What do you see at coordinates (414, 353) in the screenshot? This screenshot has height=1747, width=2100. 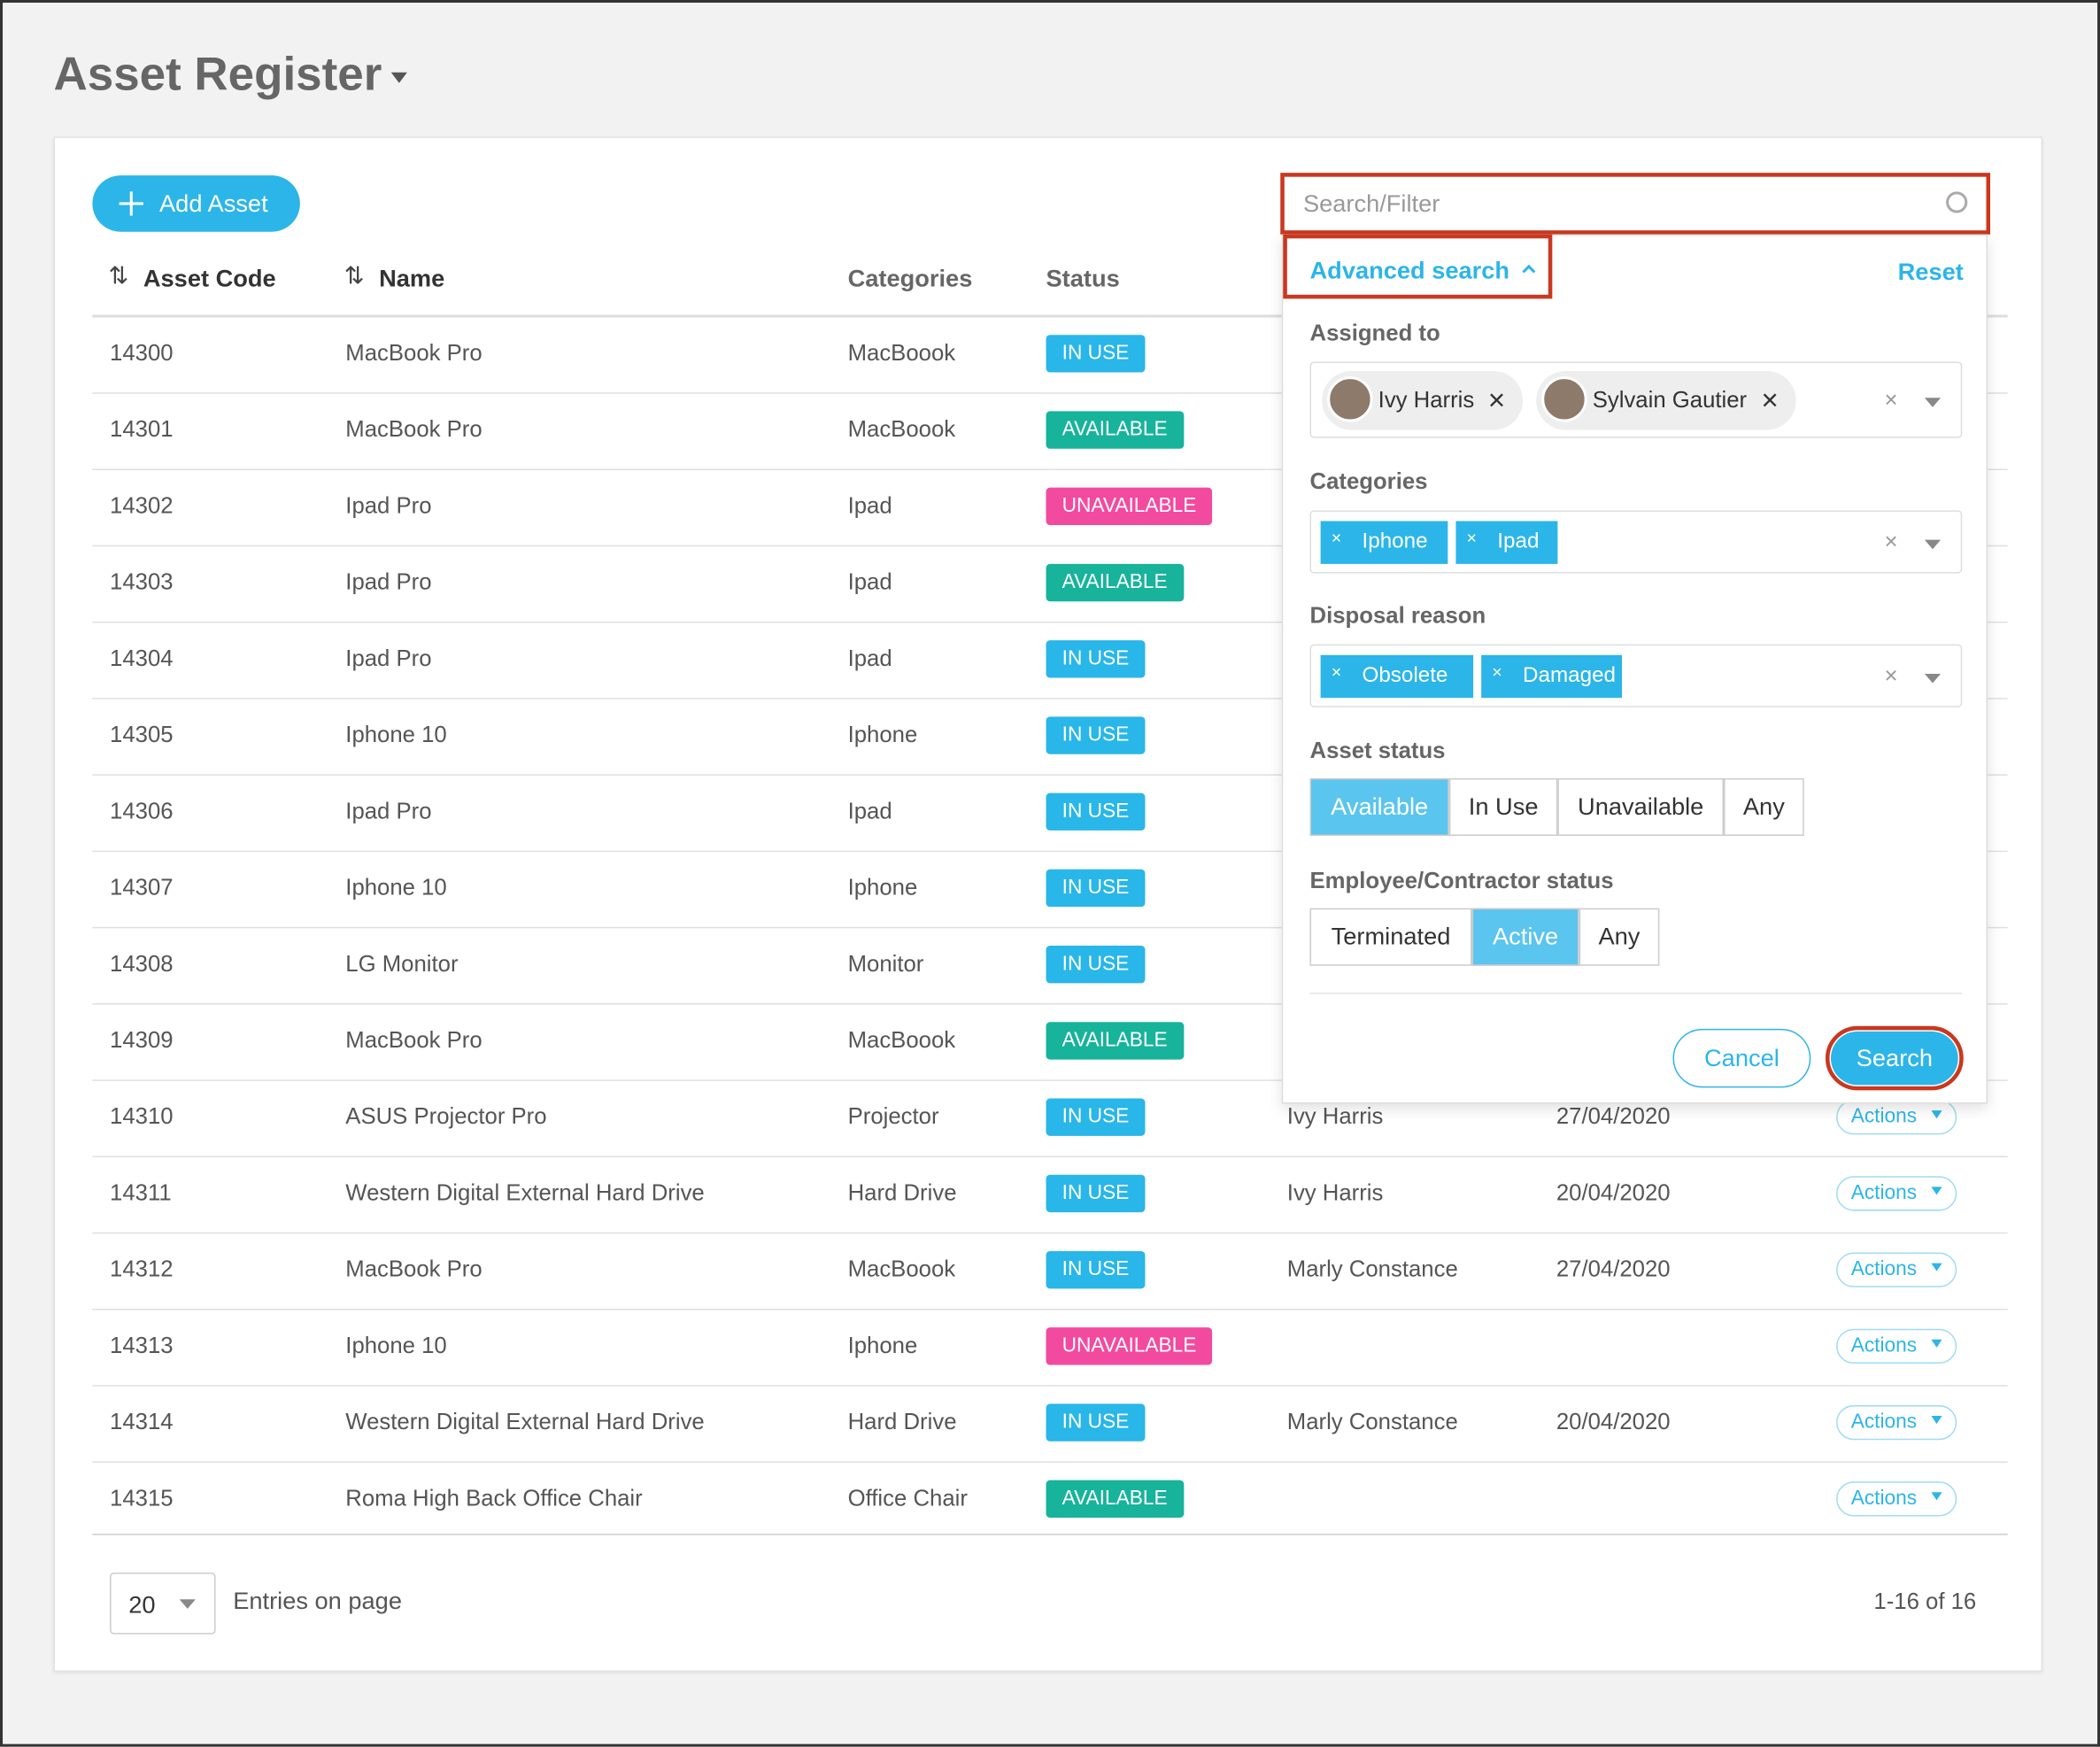 I see `asset-name: MacBook Pro` at bounding box center [414, 353].